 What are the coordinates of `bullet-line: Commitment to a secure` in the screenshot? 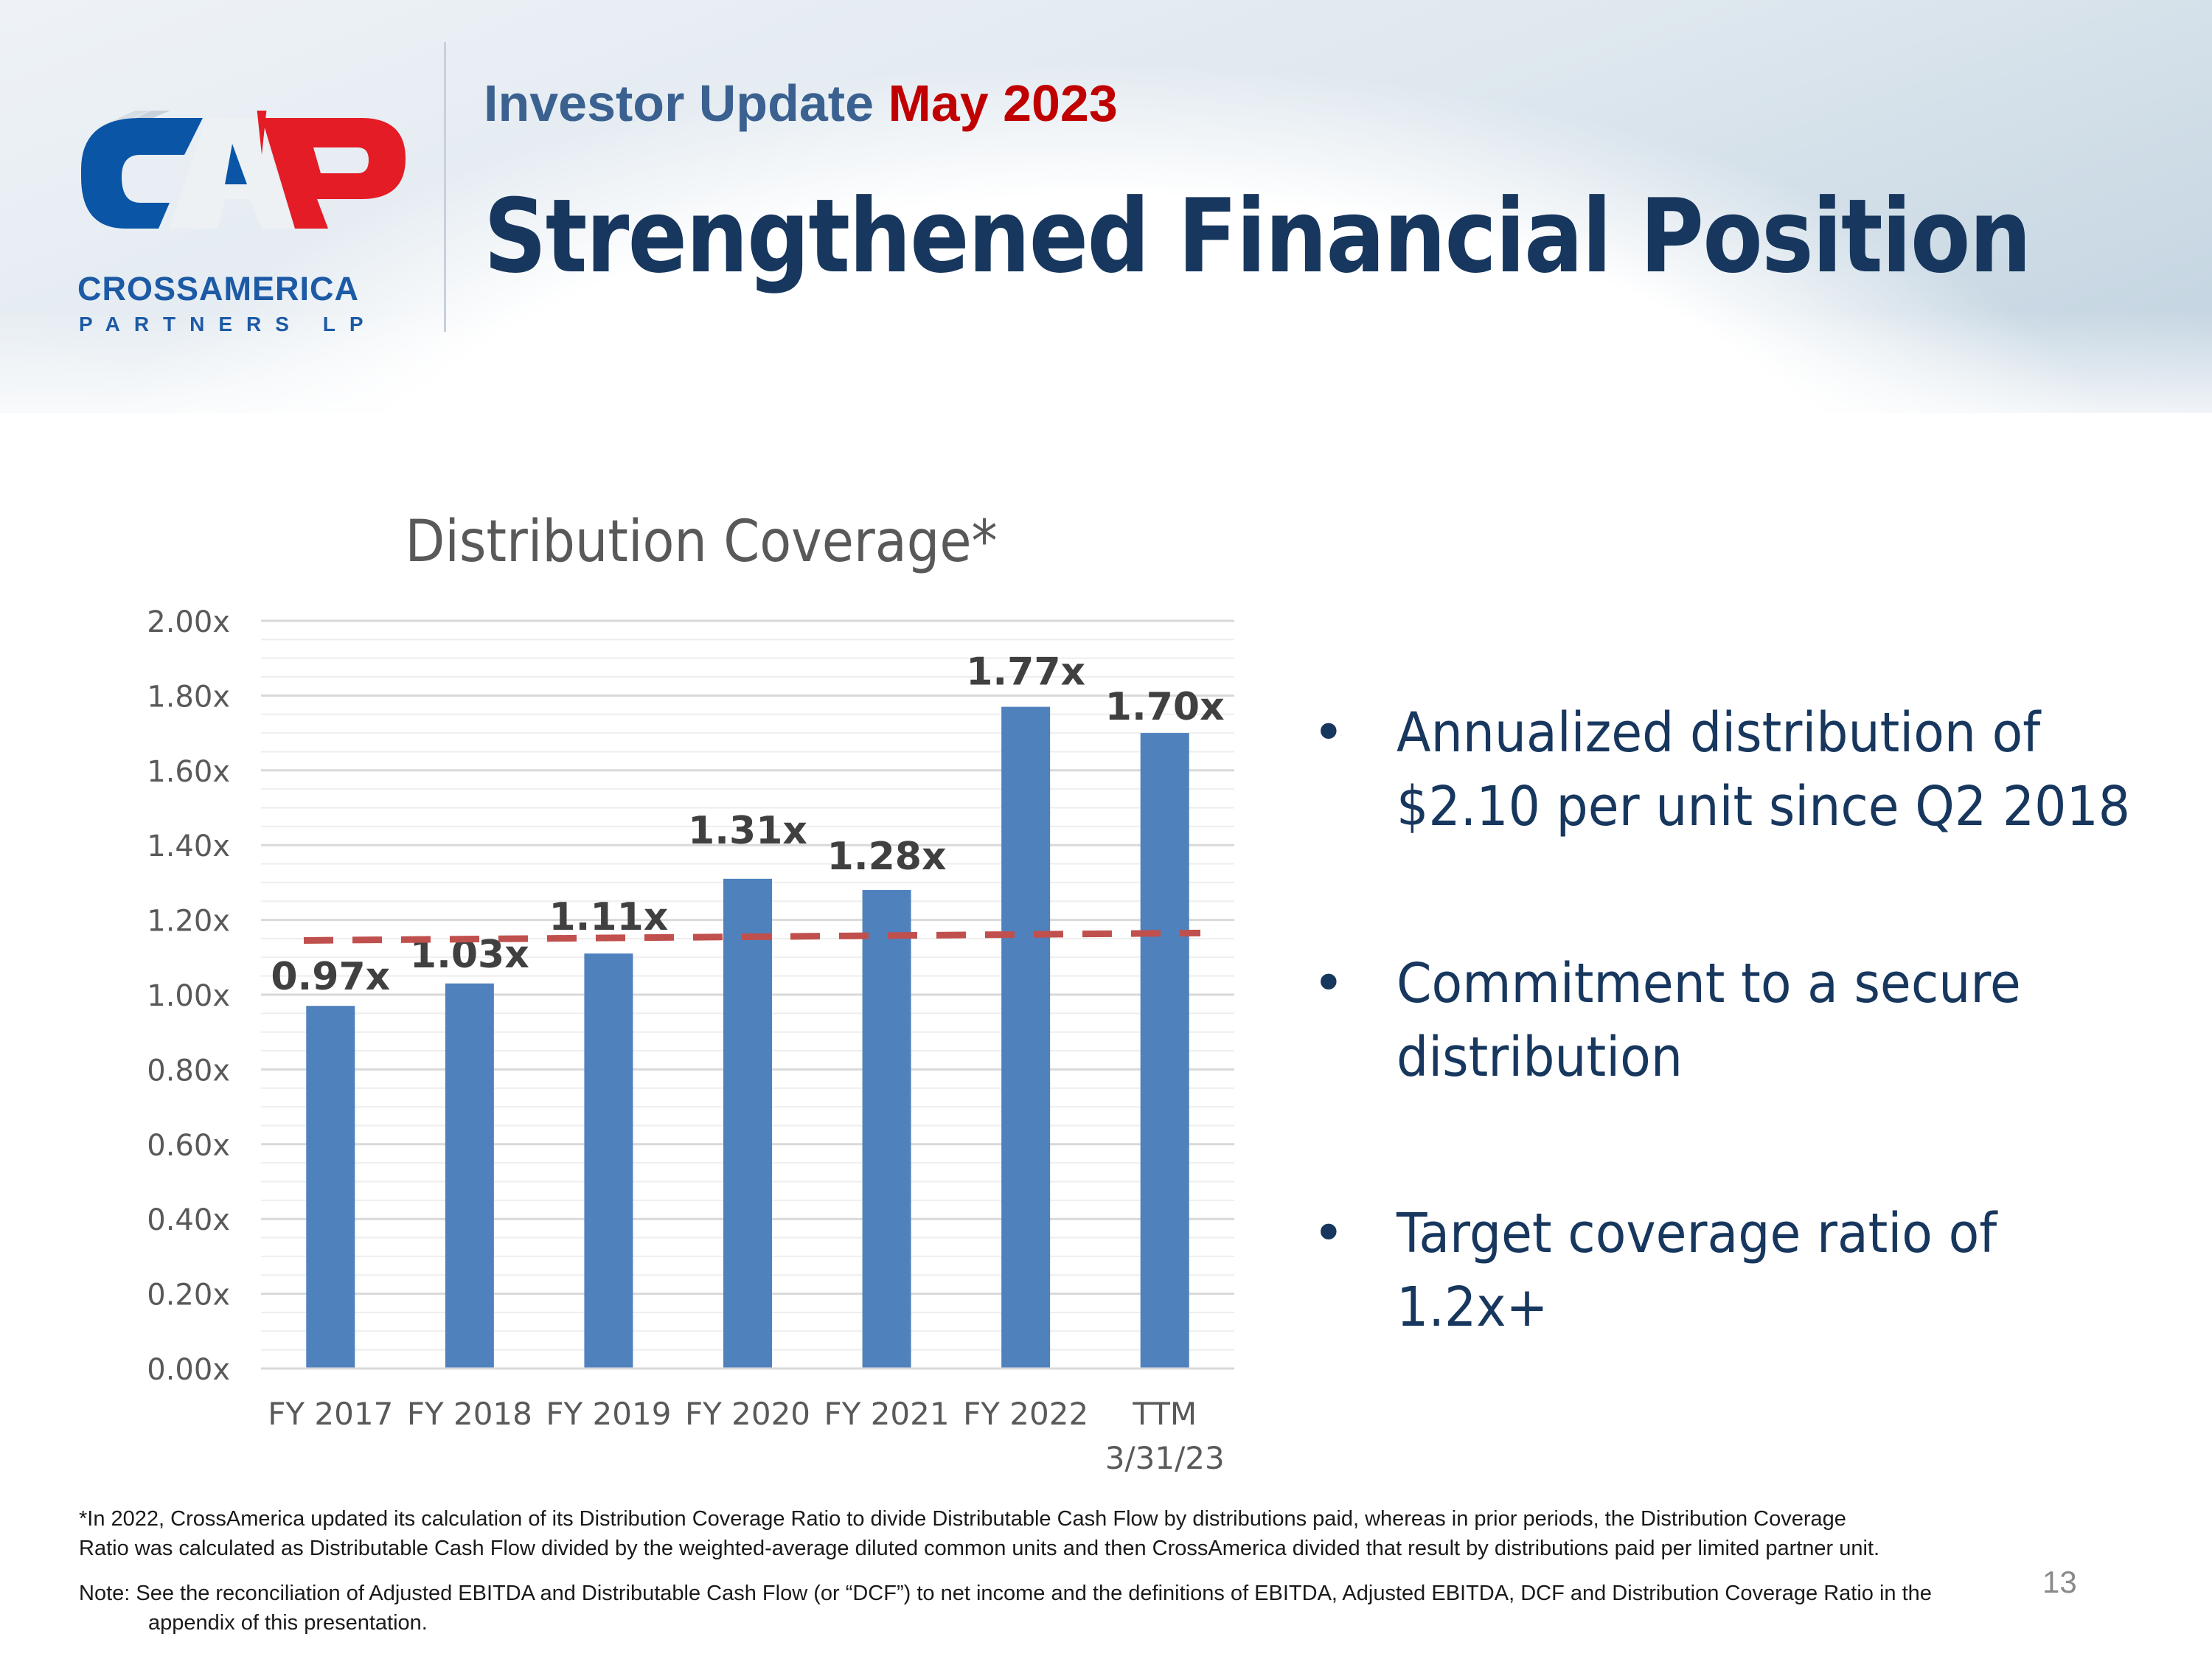 It's located at (1709, 983).